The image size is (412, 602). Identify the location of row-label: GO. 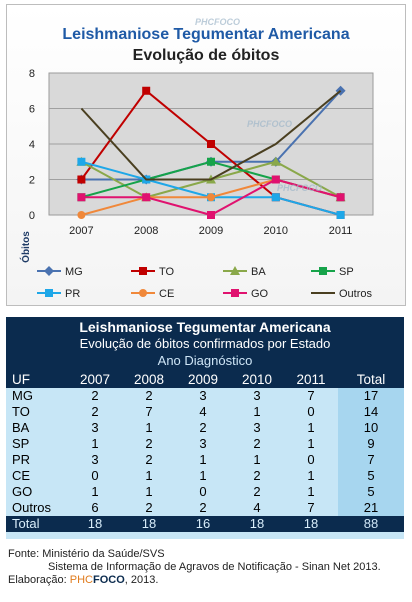
(22, 491).